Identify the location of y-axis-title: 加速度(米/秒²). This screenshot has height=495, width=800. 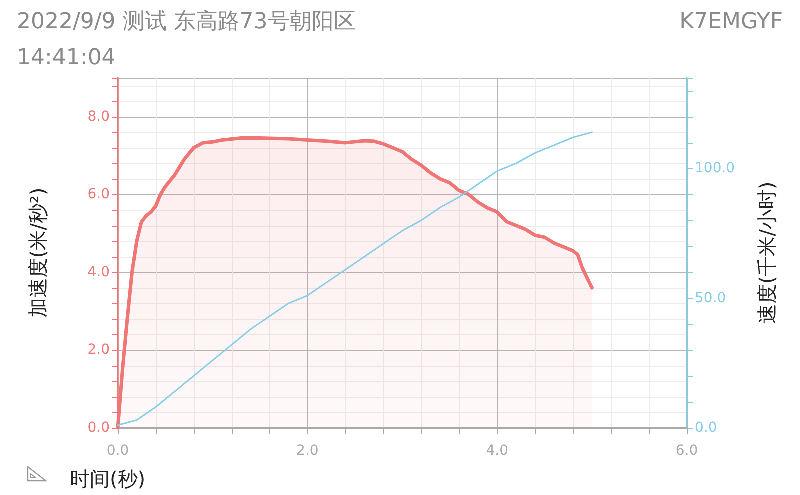
(38, 253).